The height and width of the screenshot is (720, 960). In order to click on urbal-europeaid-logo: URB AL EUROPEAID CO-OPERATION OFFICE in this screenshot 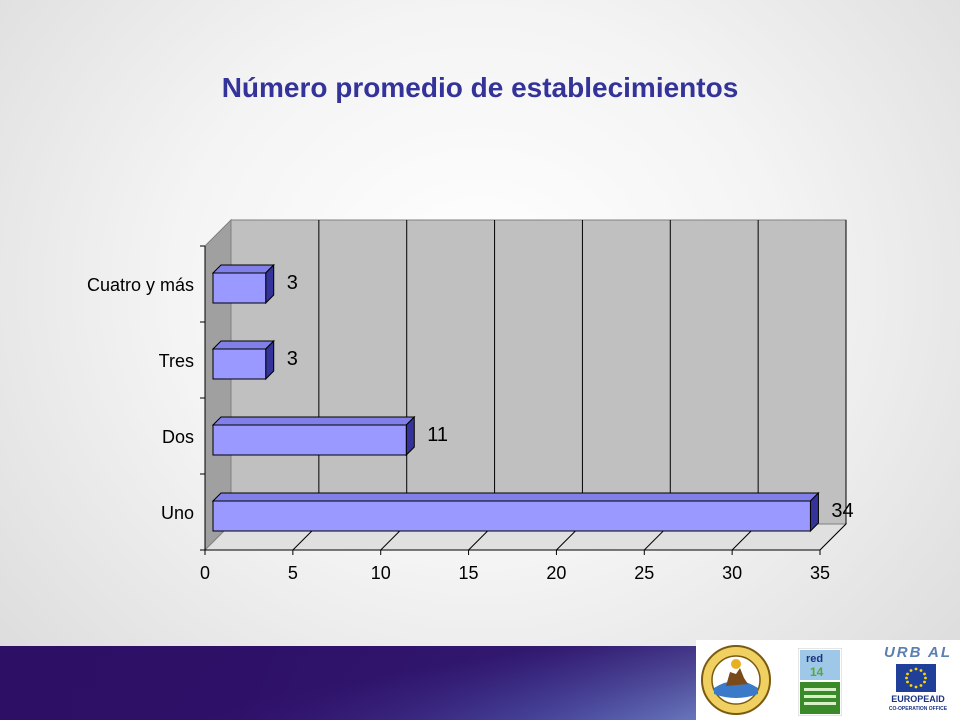, I will do `click(918, 680)`.